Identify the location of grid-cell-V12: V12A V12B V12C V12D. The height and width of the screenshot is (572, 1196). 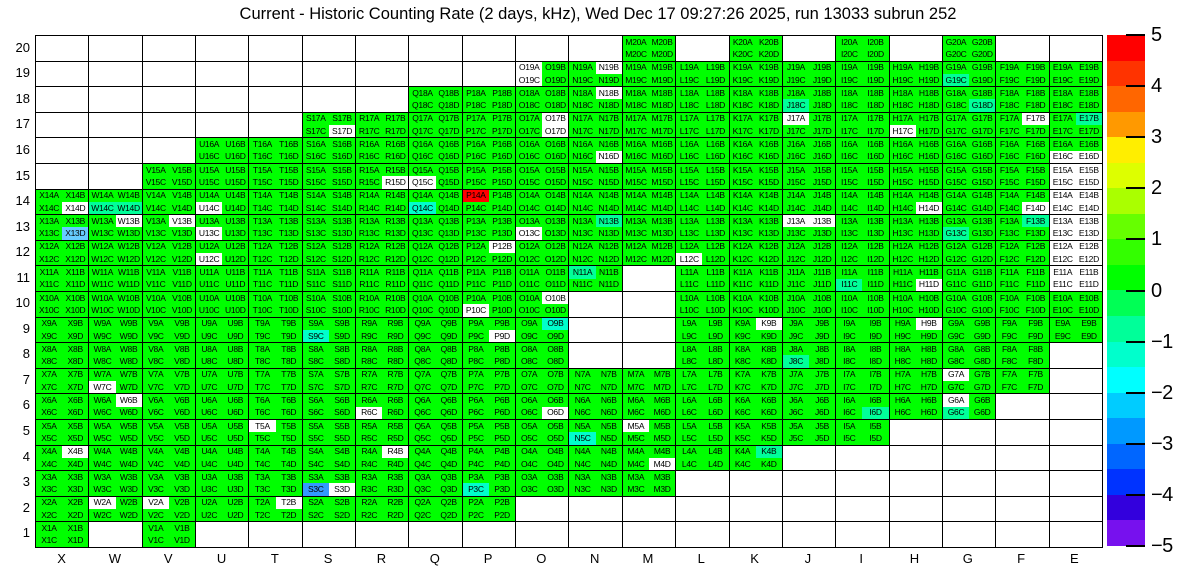
(169, 253).